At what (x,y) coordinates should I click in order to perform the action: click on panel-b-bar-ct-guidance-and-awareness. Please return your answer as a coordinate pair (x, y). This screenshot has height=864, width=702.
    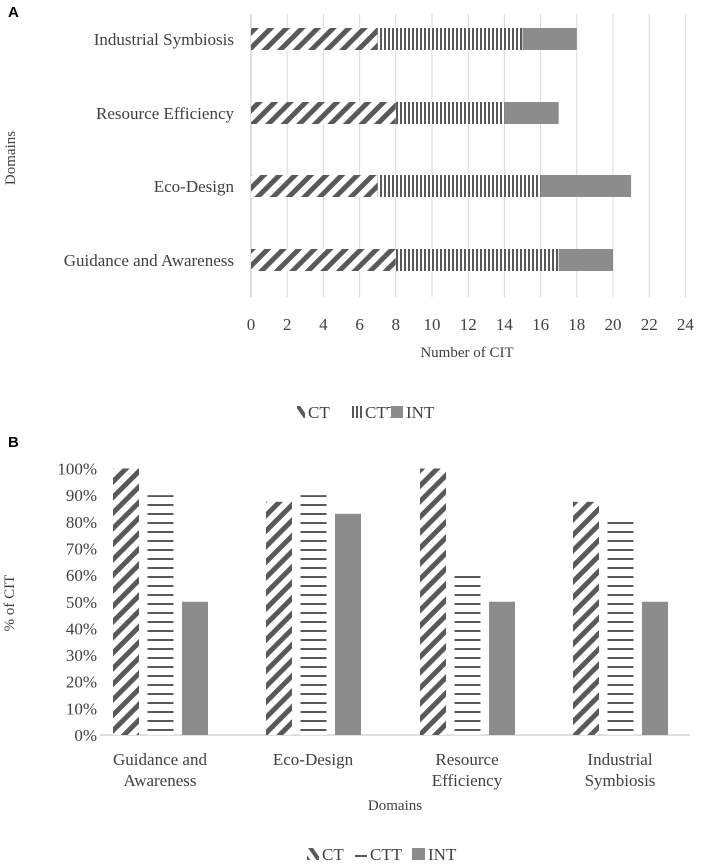
    Looking at the image, I should click on (126, 601).